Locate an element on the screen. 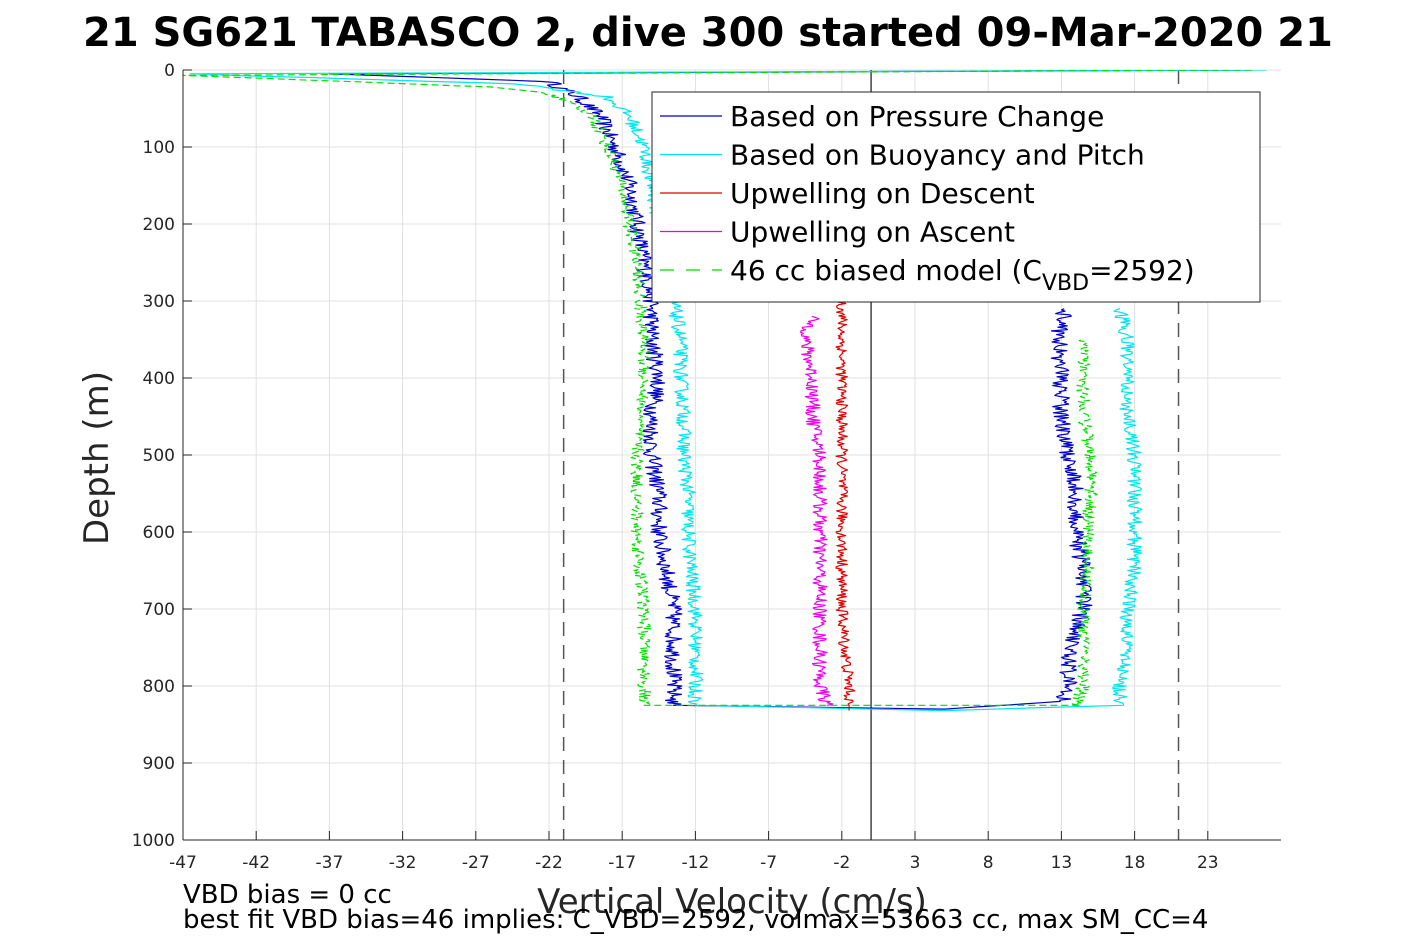 This screenshot has height=945, width=1417. x-tick-label-10: 3 is located at coordinates (915, 863).